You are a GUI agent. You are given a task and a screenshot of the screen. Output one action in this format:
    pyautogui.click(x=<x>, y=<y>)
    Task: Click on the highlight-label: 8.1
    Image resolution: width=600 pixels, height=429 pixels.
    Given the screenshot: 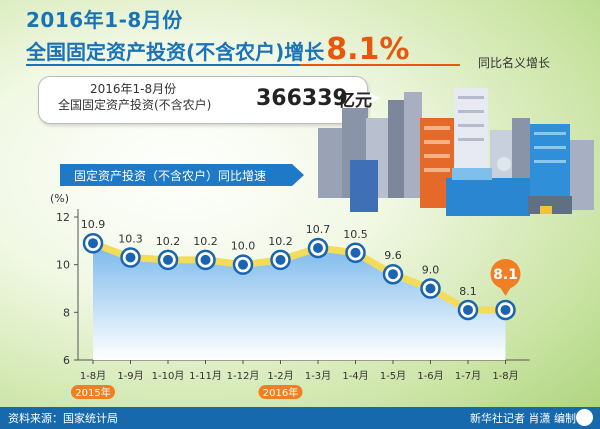 What is the action you would take?
    pyautogui.click(x=505, y=275)
    